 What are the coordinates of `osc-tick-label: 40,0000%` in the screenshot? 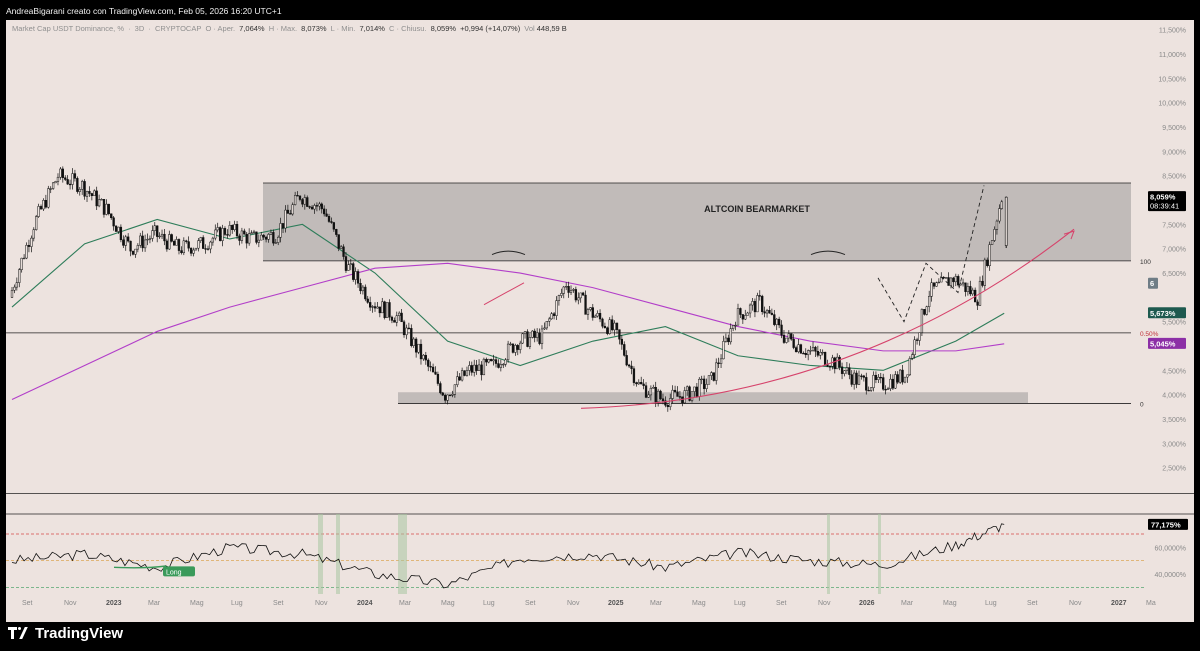 It's located at (1170, 575).